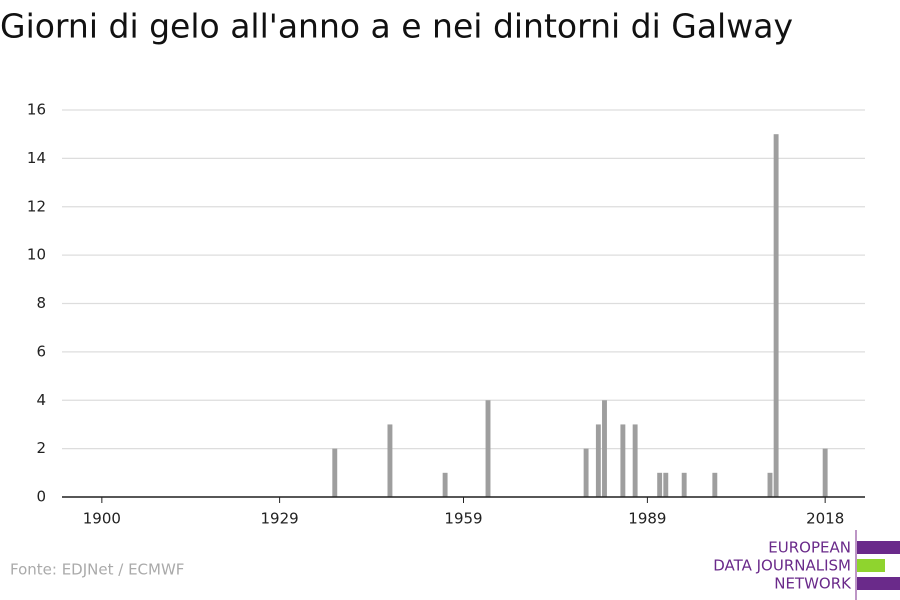  I want to click on x-tick-label: 1900, so click(102, 519).